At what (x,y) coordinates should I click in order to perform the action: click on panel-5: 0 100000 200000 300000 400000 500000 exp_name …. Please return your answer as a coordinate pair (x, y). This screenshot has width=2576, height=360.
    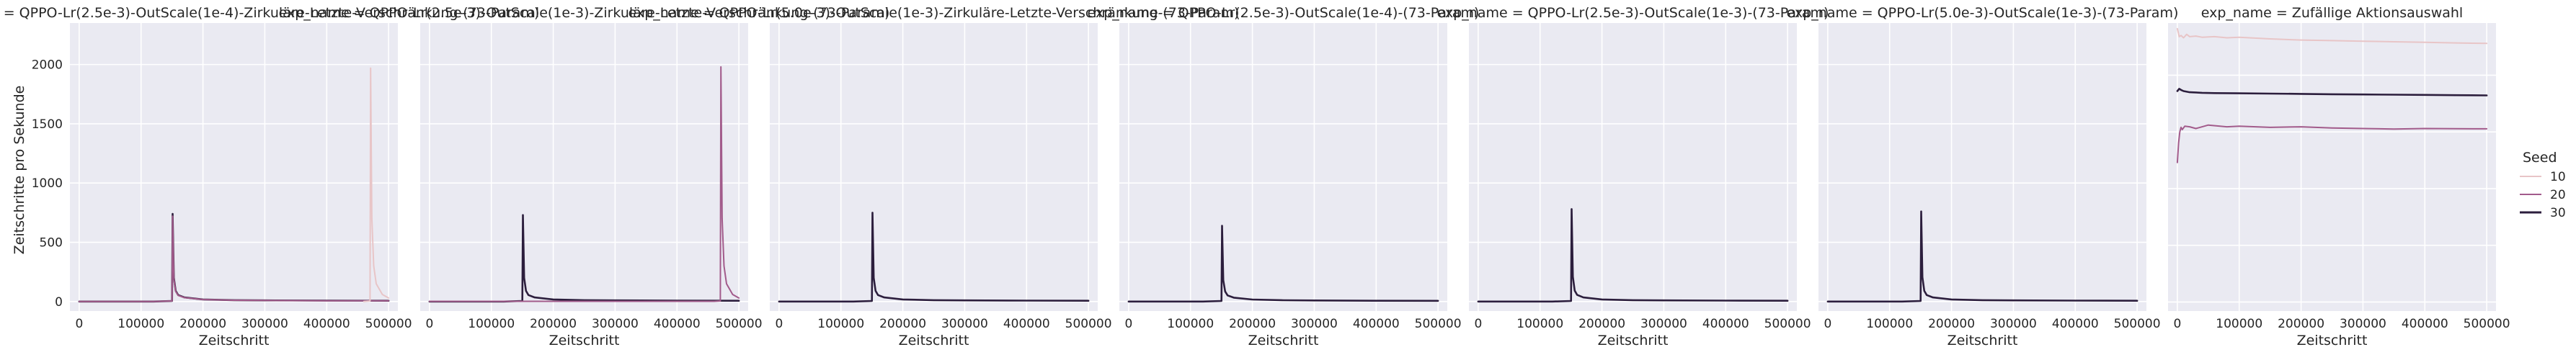
    Looking at the image, I should click on (1633, 176).